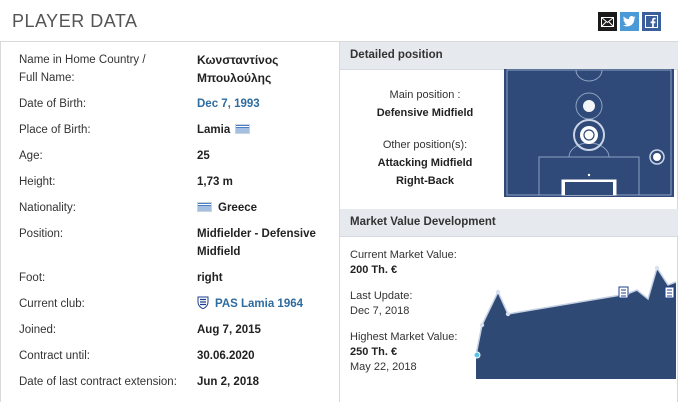  I want to click on detailed-position-header: Detailed position, so click(509, 56).